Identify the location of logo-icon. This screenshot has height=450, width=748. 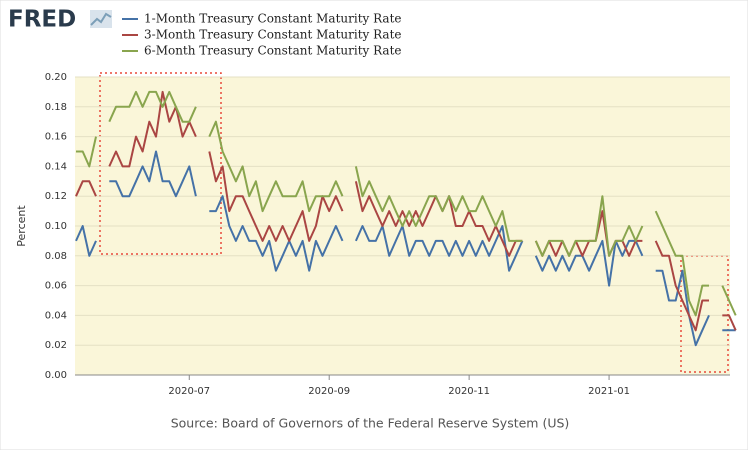
(101, 19).